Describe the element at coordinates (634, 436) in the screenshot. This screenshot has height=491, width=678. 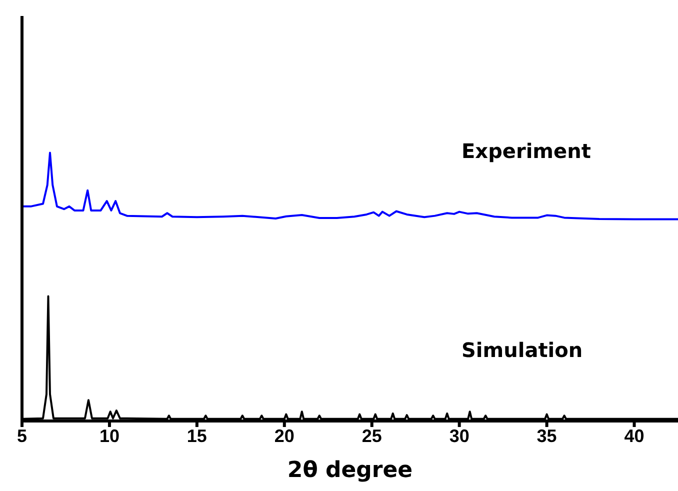
I see `x-tick-label: 40` at that location.